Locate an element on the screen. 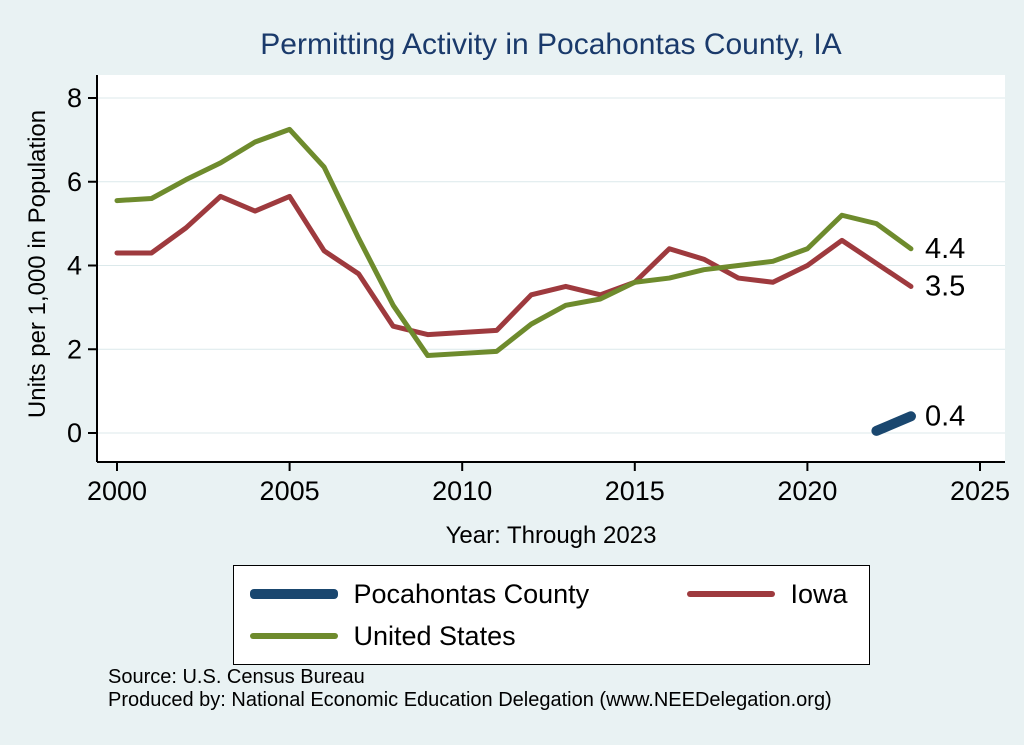 Image resolution: width=1024 pixels, height=745 pixels. end-label-pocahontas-county: 0.4 is located at coordinates (945, 416).